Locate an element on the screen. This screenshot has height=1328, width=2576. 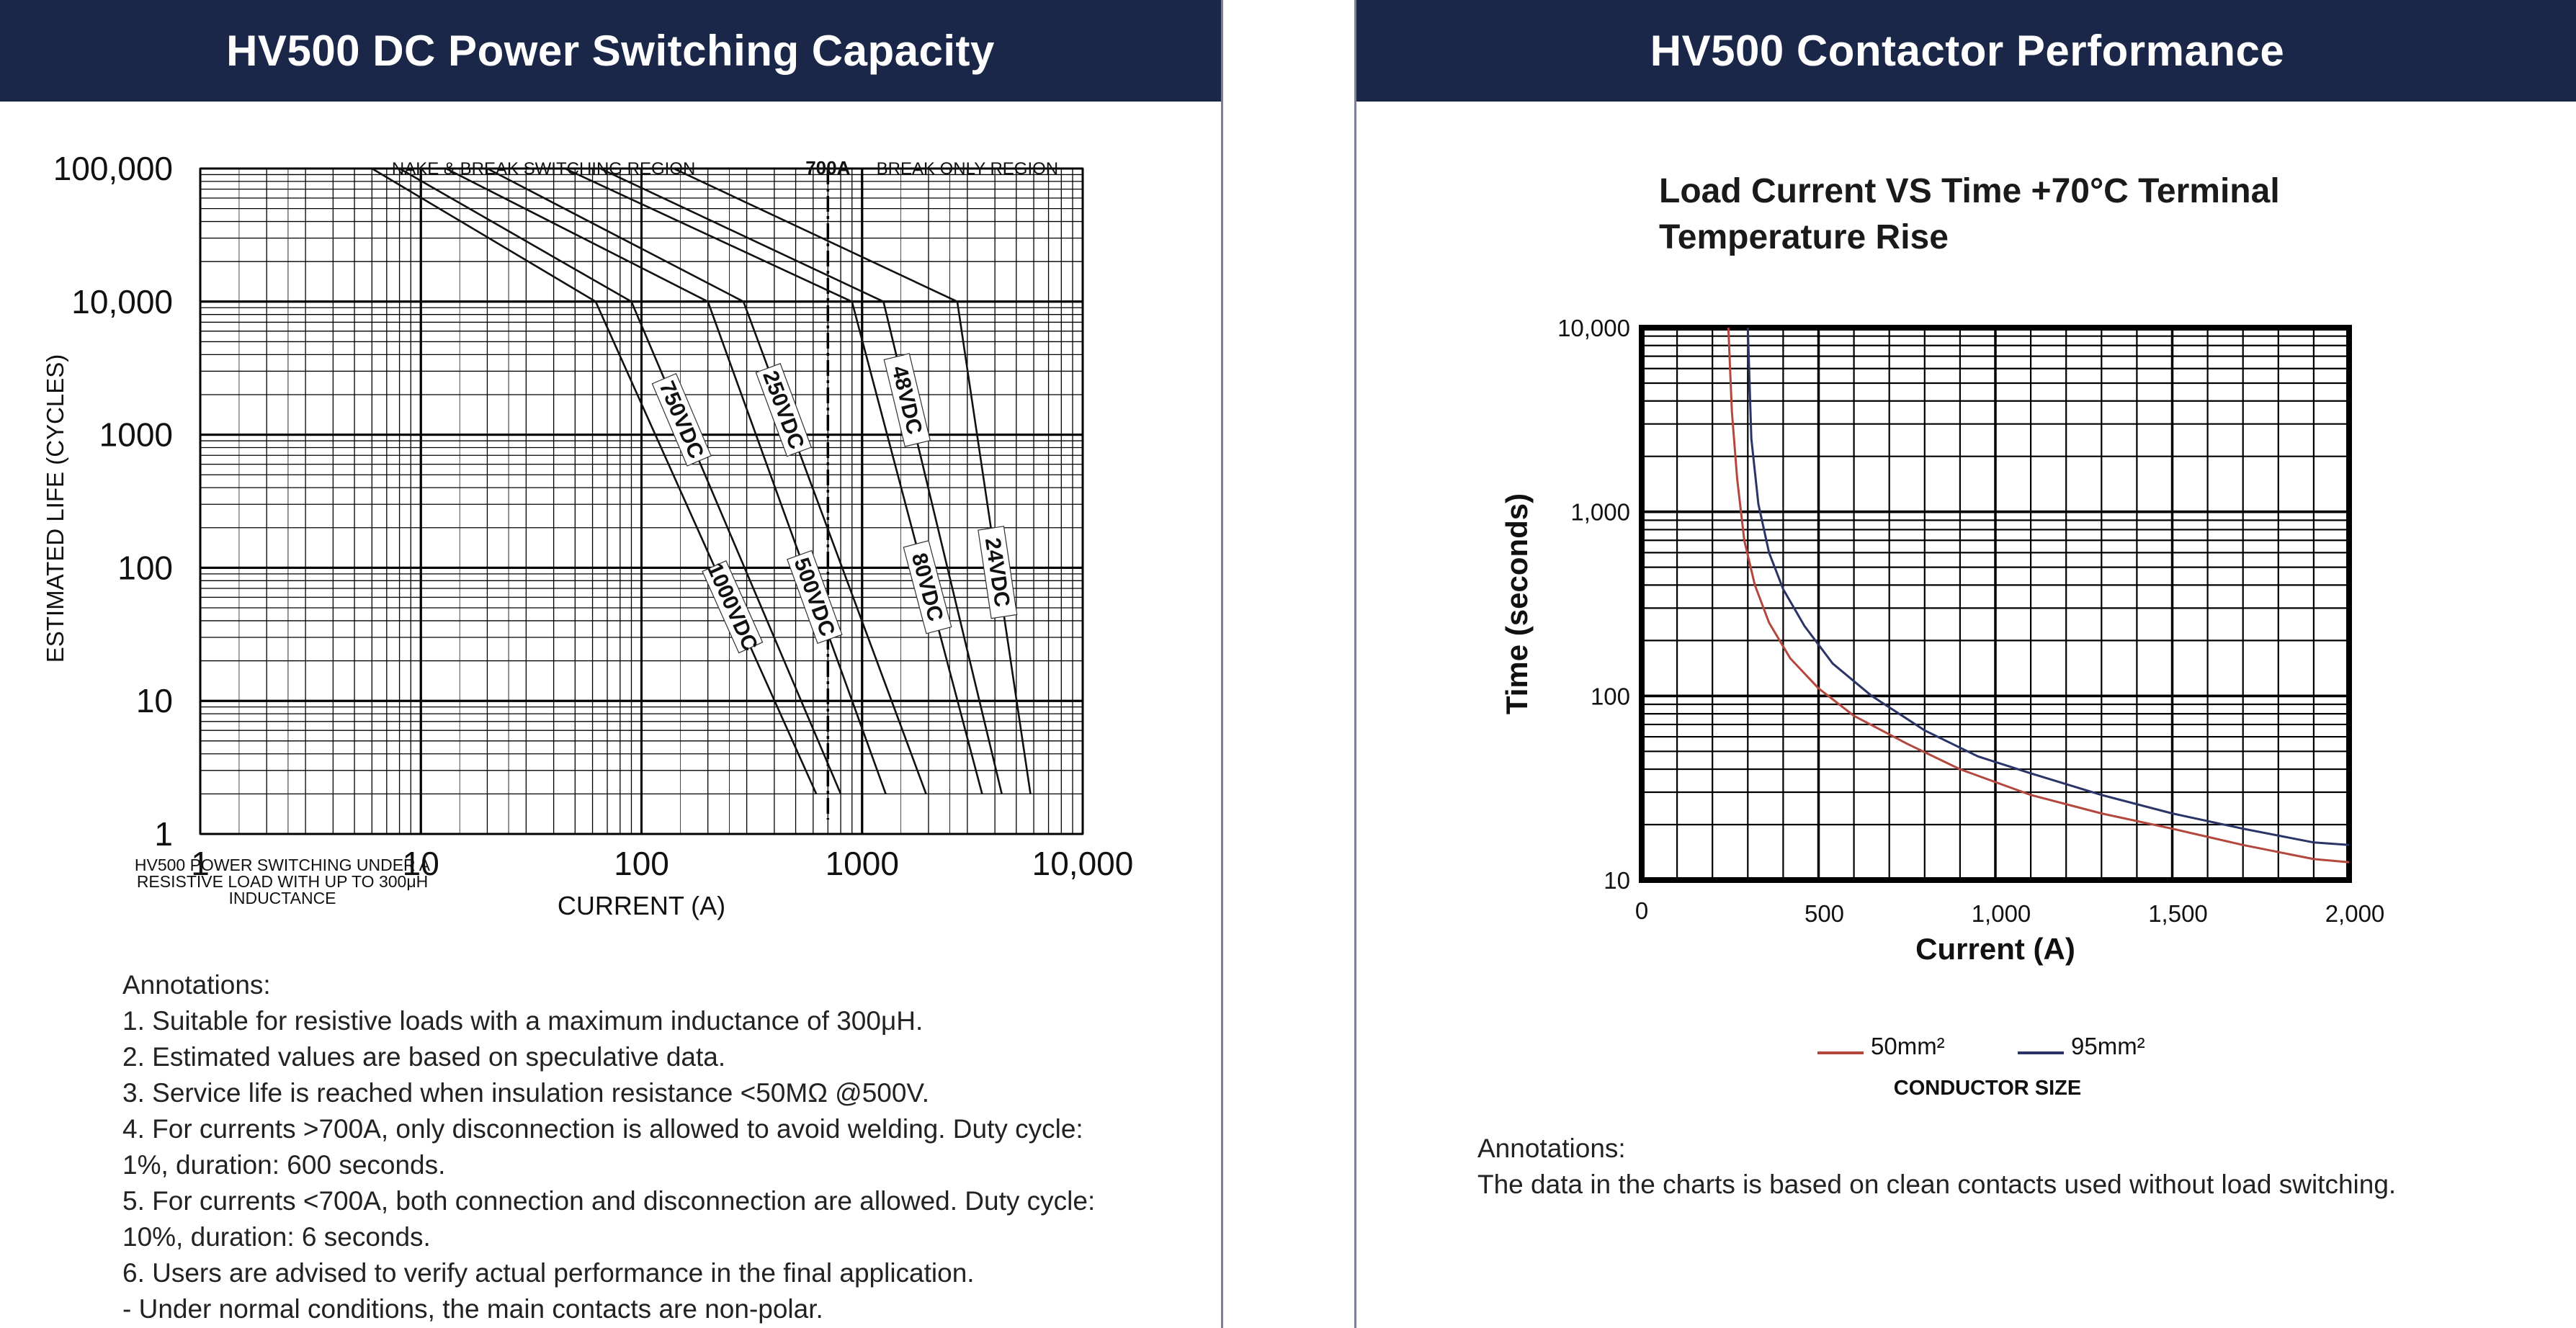
x-tick-label: 500 is located at coordinates (1824, 913).